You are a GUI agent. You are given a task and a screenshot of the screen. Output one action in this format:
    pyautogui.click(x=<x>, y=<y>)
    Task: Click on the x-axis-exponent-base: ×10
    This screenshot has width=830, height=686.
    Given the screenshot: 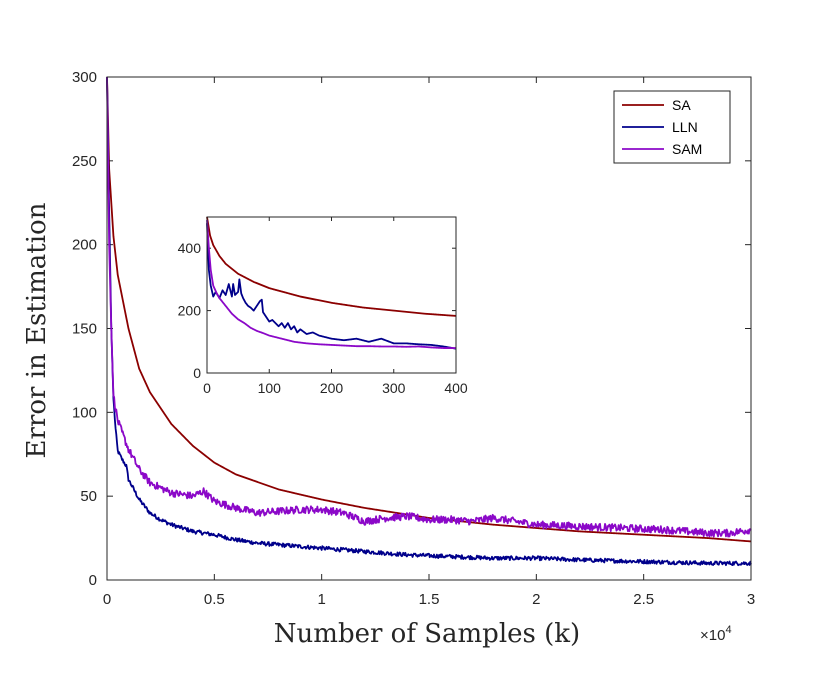 What is the action you would take?
    pyautogui.click(x=712, y=635)
    